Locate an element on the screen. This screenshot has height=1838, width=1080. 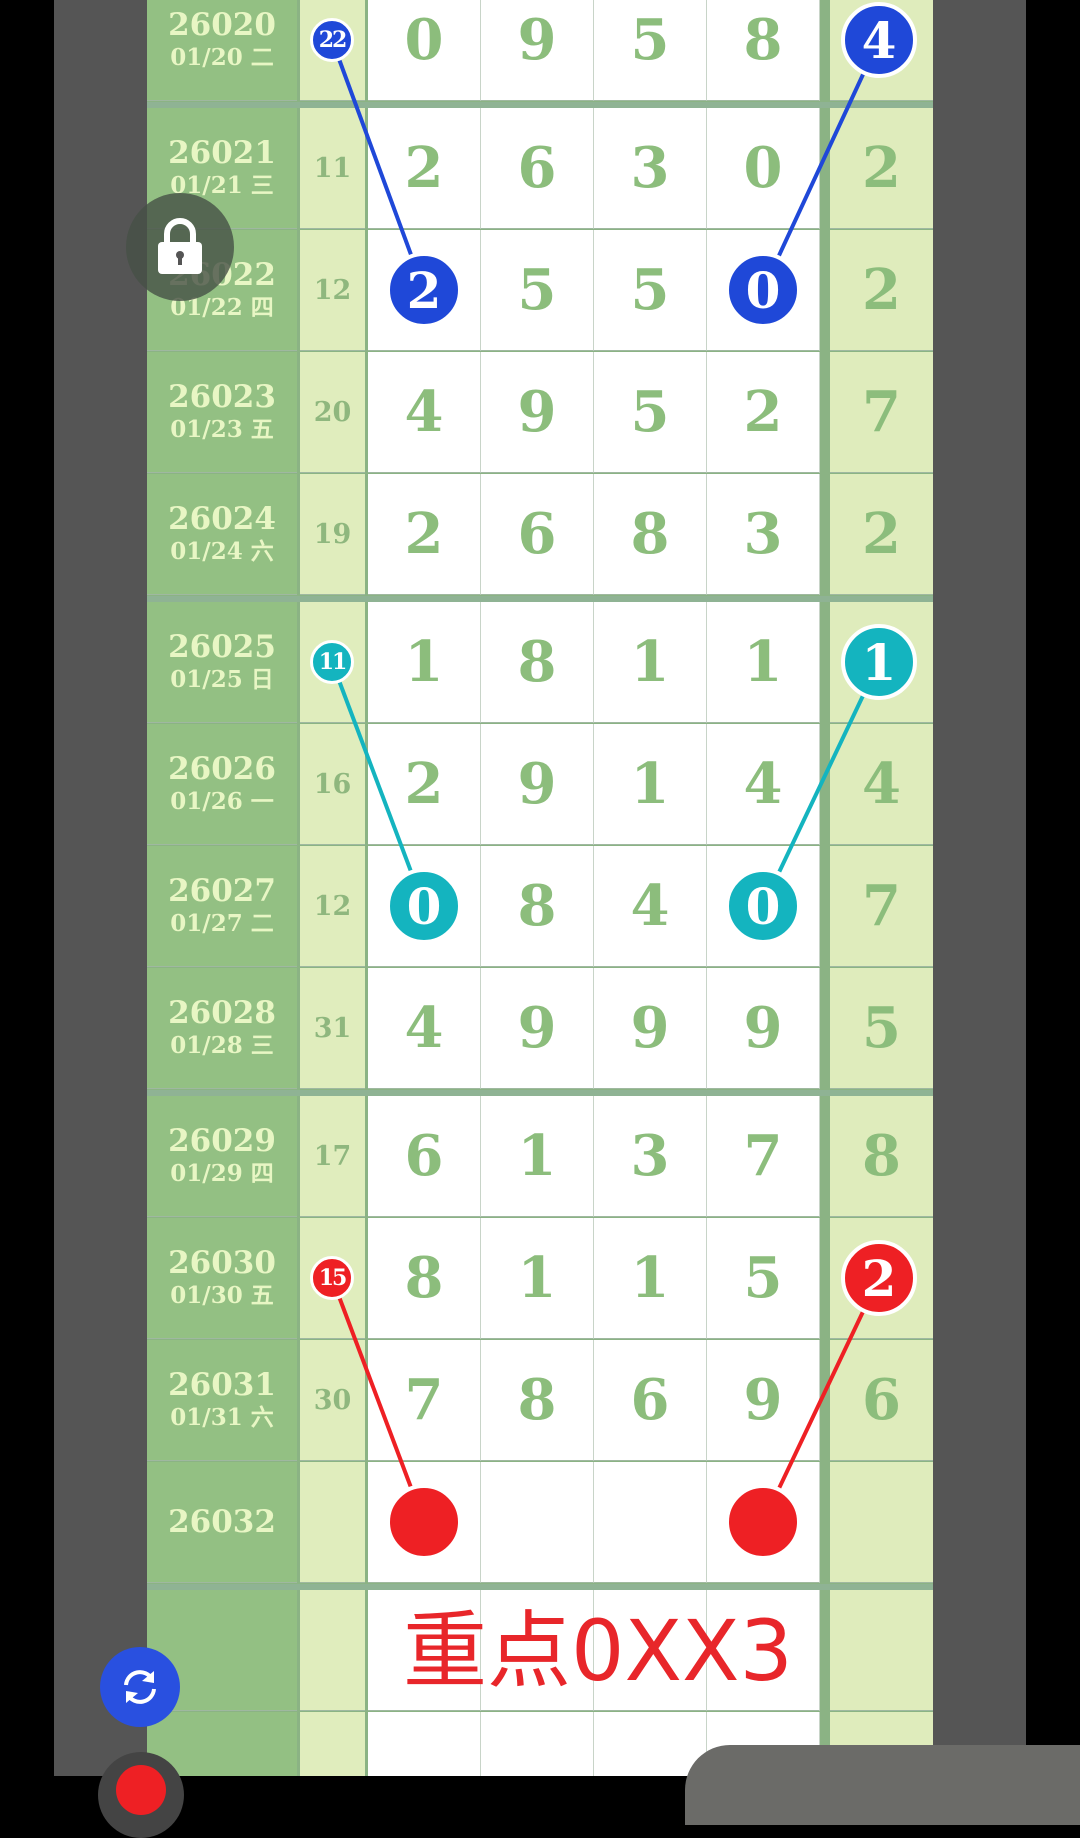
period-cell: 26020 01/20 二 is located at coordinates (222, 50).